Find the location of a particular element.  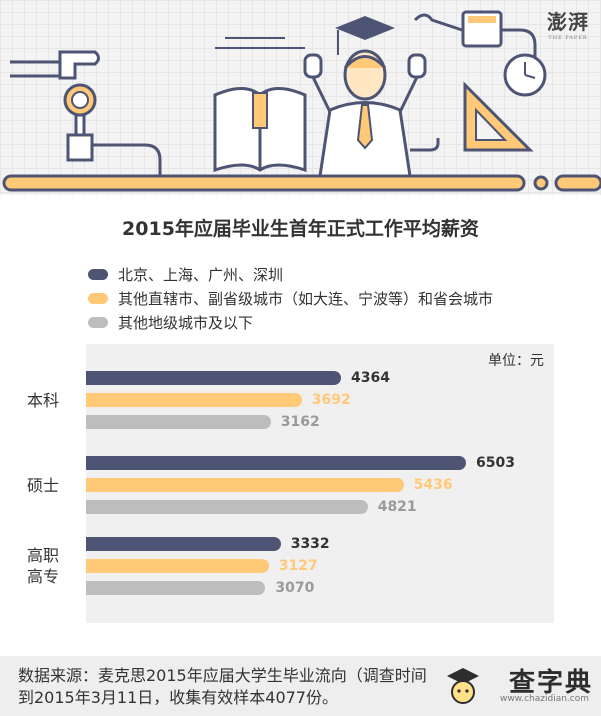

legend-item-tier3: 其他地级城市及以下 is located at coordinates (290, 322).